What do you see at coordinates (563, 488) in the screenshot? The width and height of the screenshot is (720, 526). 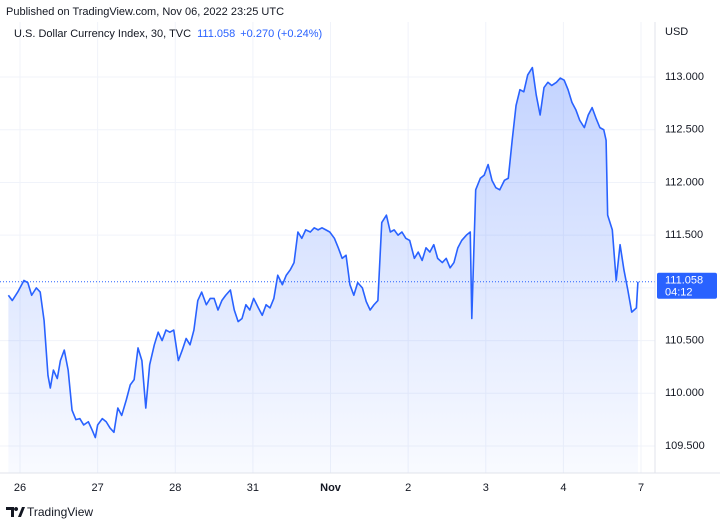 I see `x-tick-label: 4` at bounding box center [563, 488].